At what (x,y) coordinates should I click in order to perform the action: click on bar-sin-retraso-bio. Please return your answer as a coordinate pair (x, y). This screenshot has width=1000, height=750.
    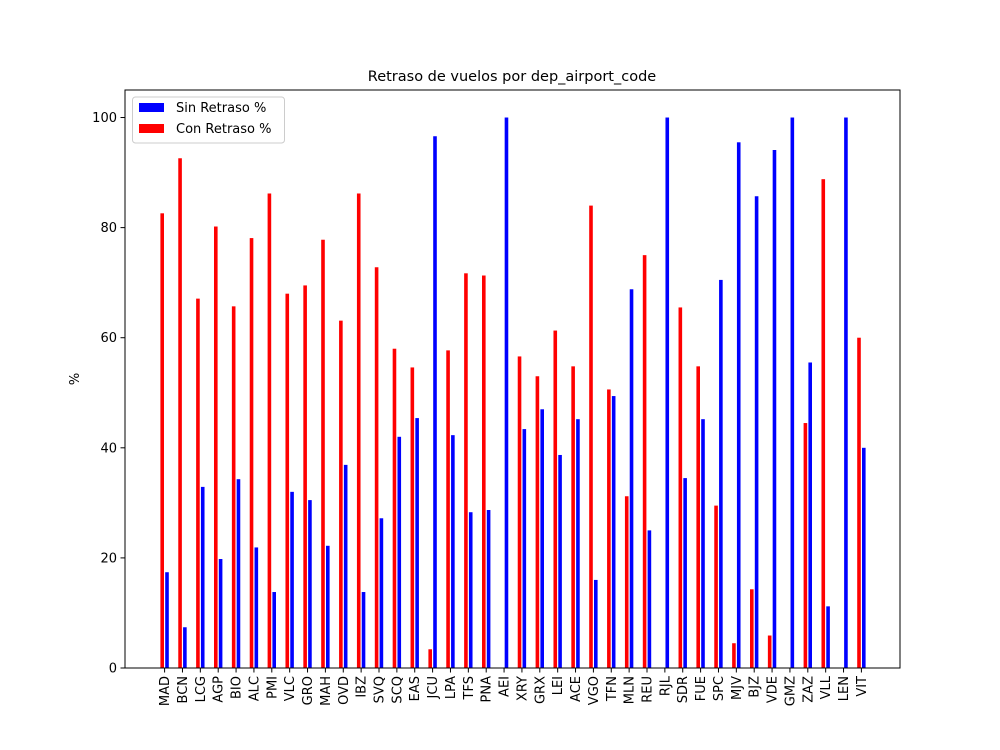
    Looking at the image, I should click on (238, 573).